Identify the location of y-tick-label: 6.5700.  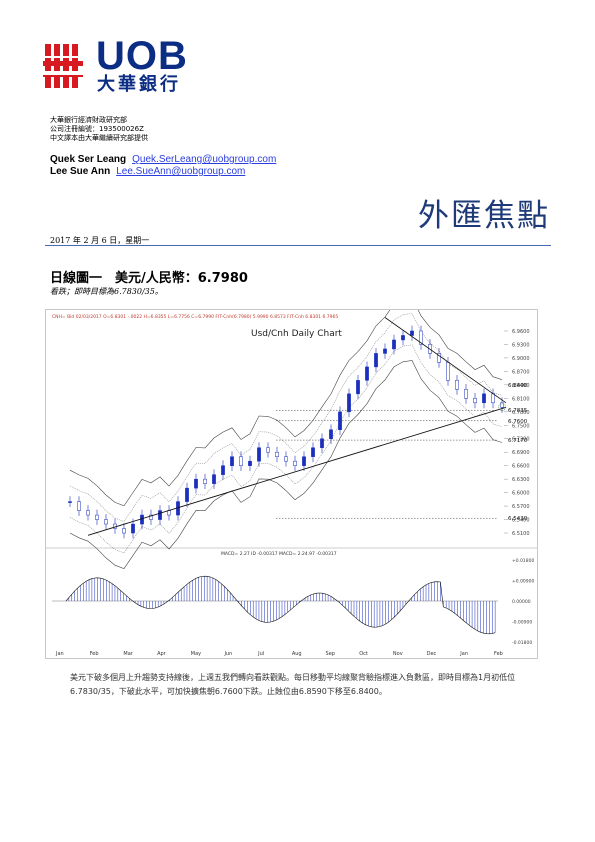
(521, 507).